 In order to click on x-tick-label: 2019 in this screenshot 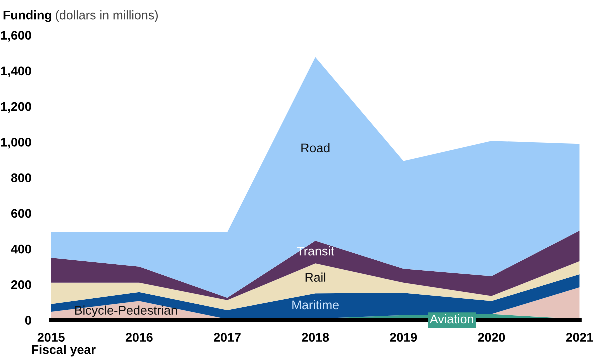, I will do `click(404, 337)`.